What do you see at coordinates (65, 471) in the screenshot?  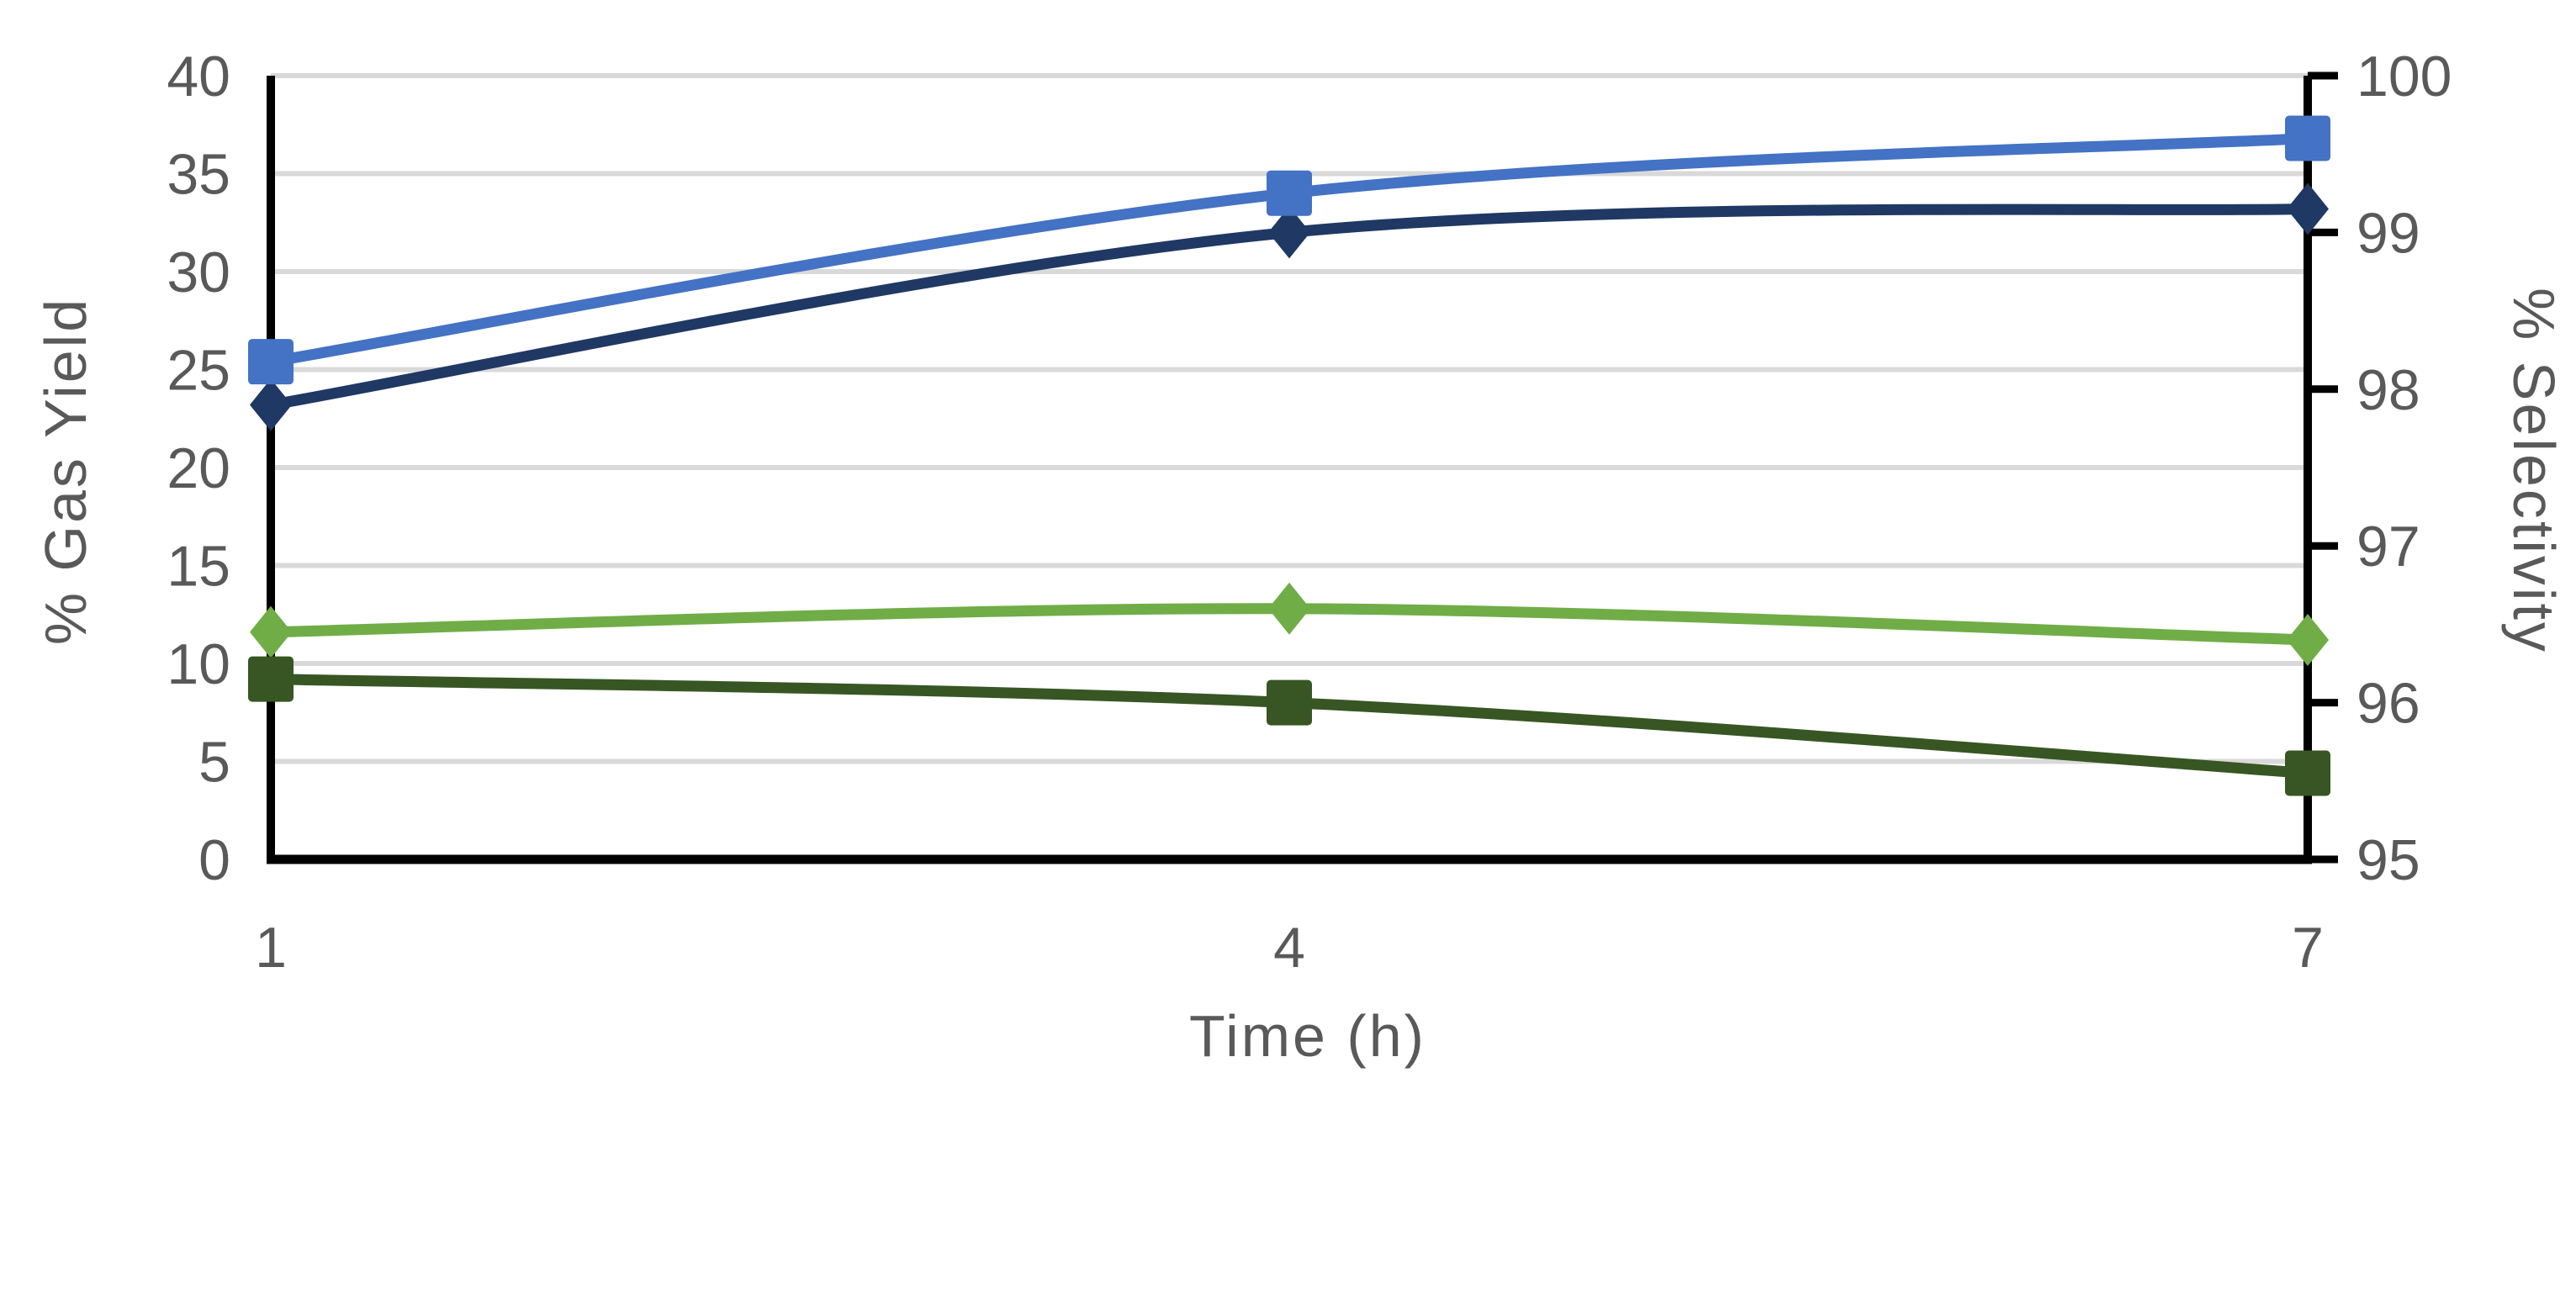 I see `left-axis-title: % Gas Yield` at bounding box center [65, 471].